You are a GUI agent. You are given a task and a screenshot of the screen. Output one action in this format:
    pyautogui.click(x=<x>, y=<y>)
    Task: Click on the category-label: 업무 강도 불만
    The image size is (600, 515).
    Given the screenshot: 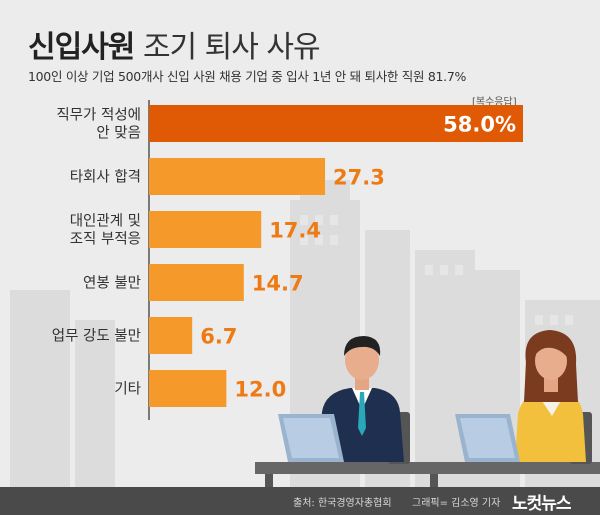 What is the action you would take?
    pyautogui.click(x=96, y=336)
    